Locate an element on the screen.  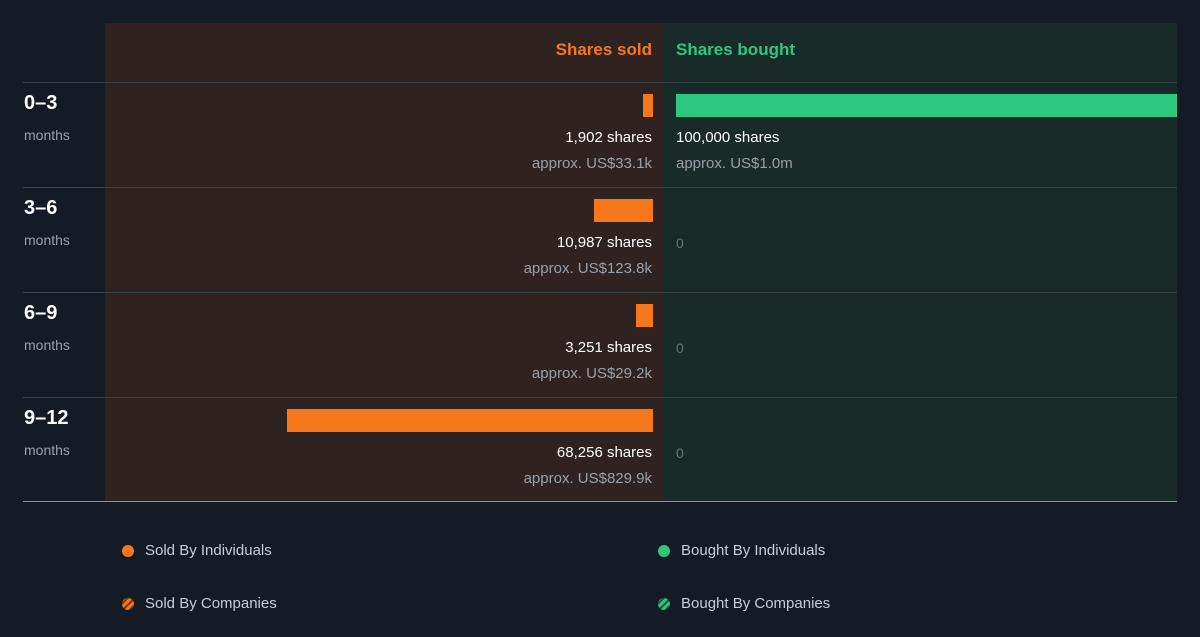
legend-bought-individuals: Bought By Individuals is located at coordinates (741, 550).